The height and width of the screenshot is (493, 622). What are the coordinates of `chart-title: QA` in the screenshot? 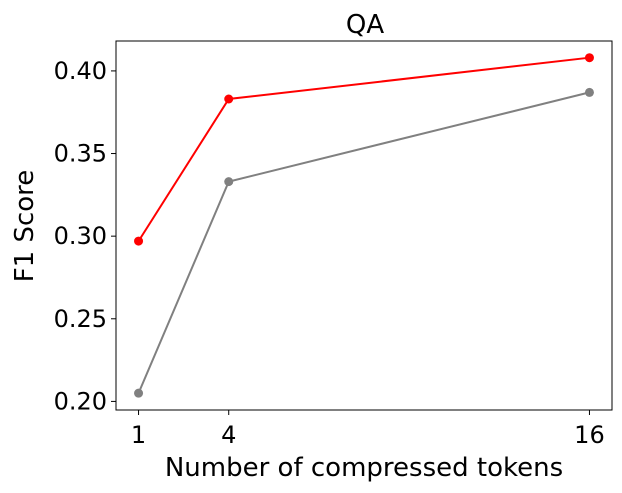 It's located at (365, 25).